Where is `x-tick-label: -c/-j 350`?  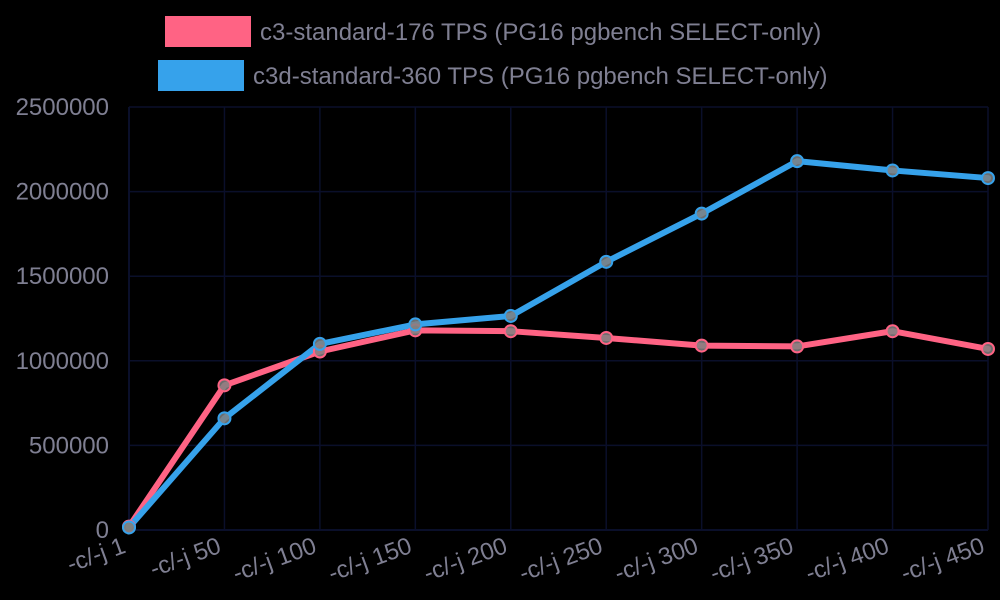 x-tick-label: -c/-j 350 is located at coordinates (751, 559).